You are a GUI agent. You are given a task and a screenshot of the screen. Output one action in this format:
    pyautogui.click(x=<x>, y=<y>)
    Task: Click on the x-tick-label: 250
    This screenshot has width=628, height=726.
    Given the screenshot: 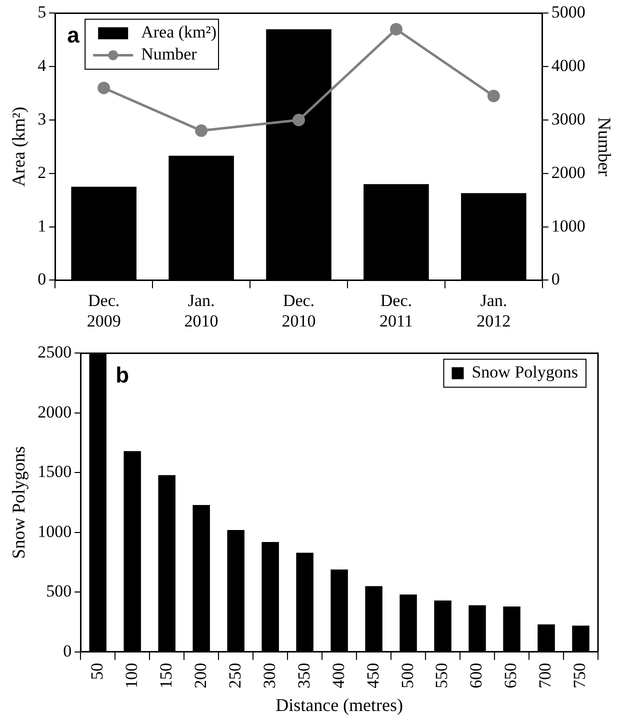 What is the action you would take?
    pyautogui.click(x=234, y=675)
    